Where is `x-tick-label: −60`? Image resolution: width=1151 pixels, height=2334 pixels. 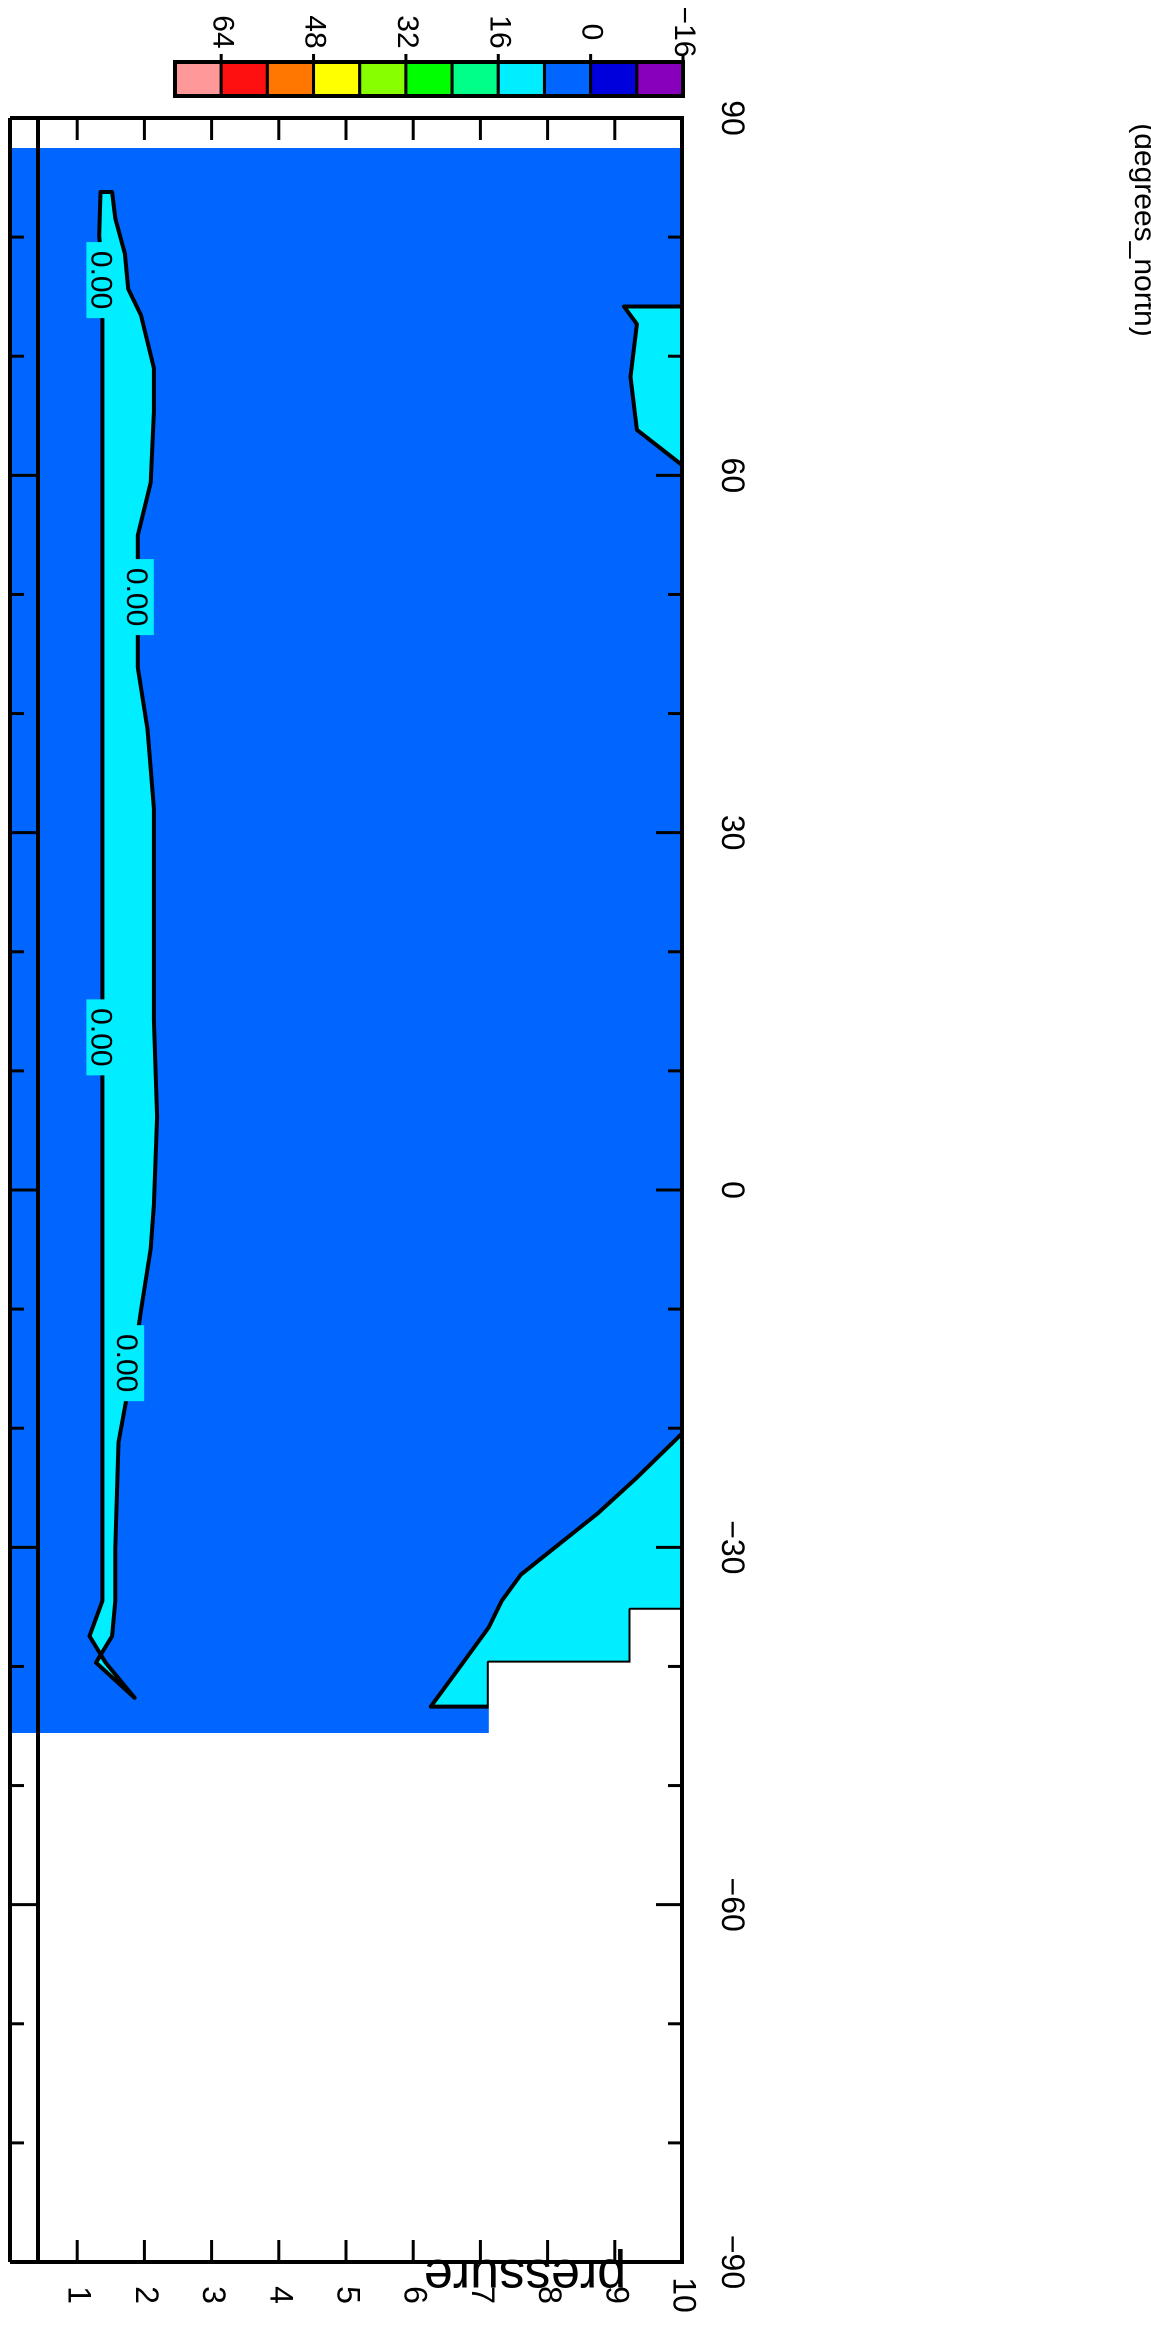
x-tick-label: −60 is located at coordinates (733, 1905).